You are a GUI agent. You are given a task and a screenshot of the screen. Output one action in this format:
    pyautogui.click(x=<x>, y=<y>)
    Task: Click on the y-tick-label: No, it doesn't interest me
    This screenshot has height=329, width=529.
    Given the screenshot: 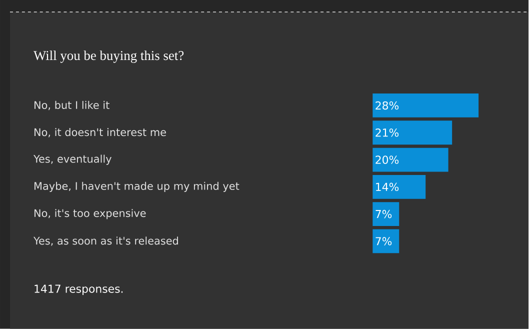 What is the action you would take?
    pyautogui.click(x=100, y=133)
    